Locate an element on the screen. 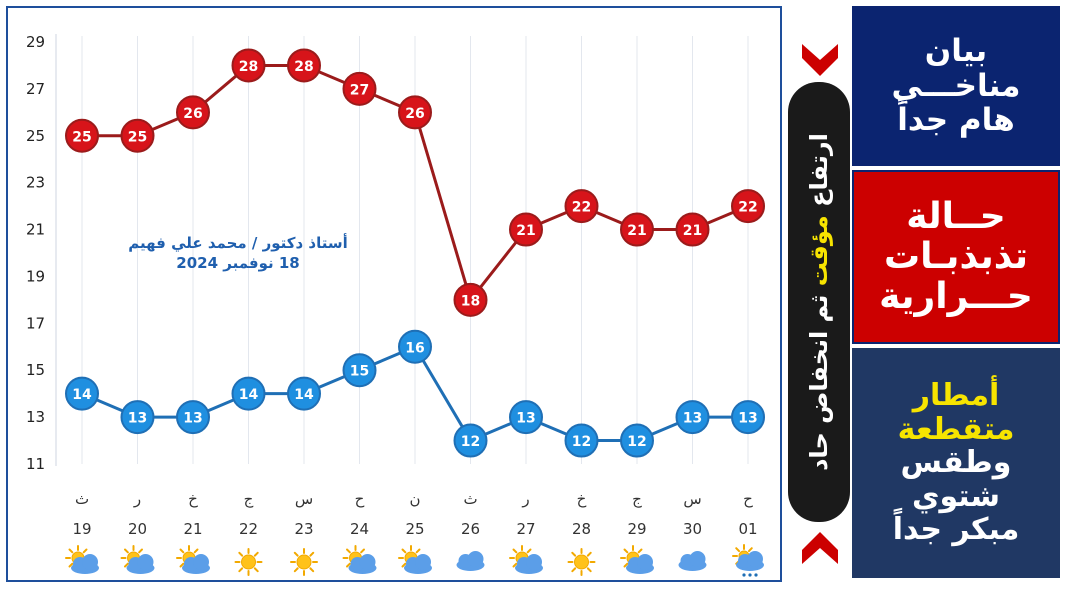 This screenshot has height=590, width=1080. banner-text: ارتفاع مؤقت ثم انخفاض حاد is located at coordinates (819, 302).